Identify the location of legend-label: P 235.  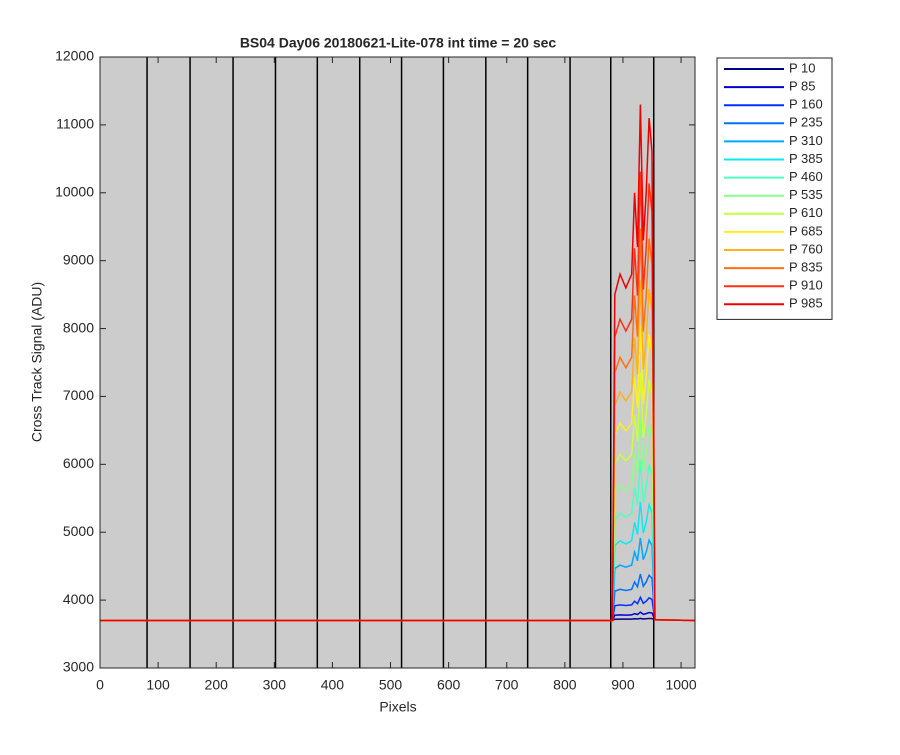
(806, 122).